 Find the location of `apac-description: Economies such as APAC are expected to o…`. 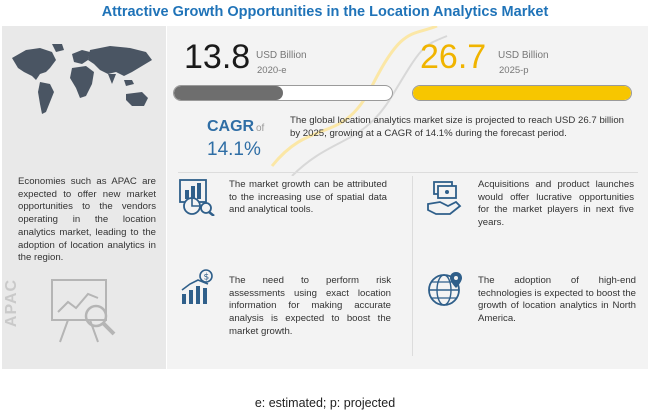

apac-description: Economies such as APAC are expected to o… is located at coordinates (87, 220).